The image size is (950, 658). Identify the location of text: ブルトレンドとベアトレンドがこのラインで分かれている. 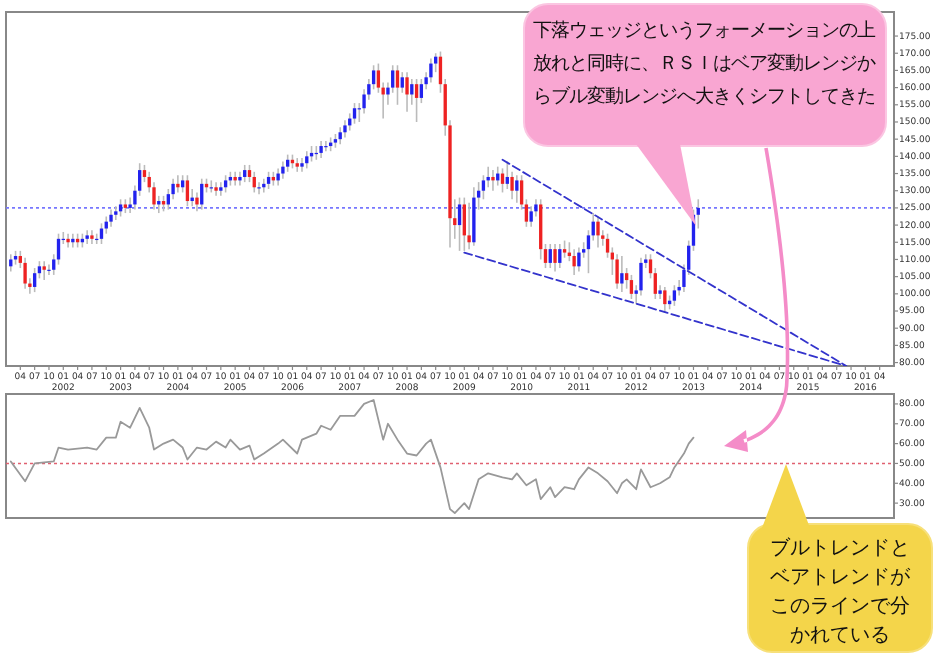
(841, 591).